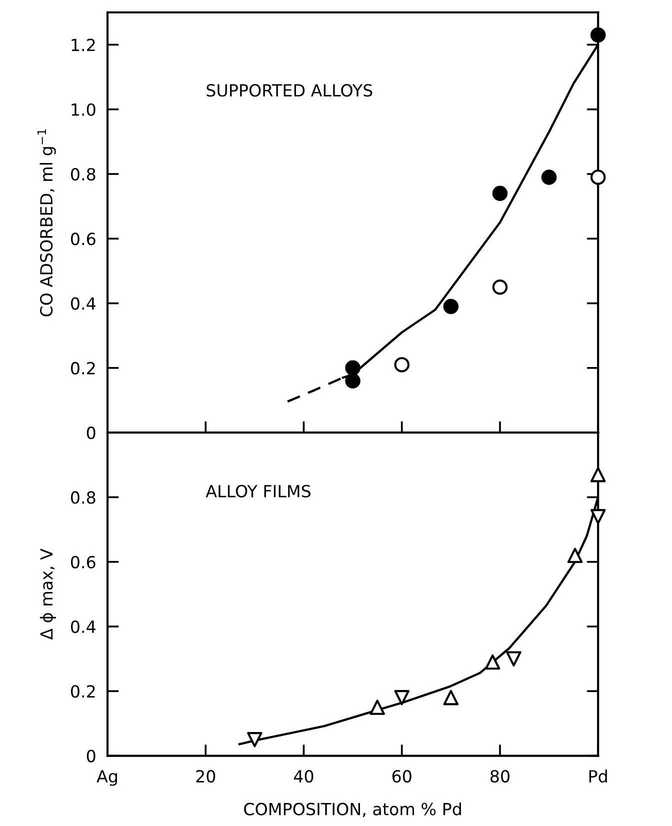 This screenshot has width=672, height=826. Describe the element at coordinates (598, 776) in the screenshot. I see `x-tick-label: Pd` at that location.